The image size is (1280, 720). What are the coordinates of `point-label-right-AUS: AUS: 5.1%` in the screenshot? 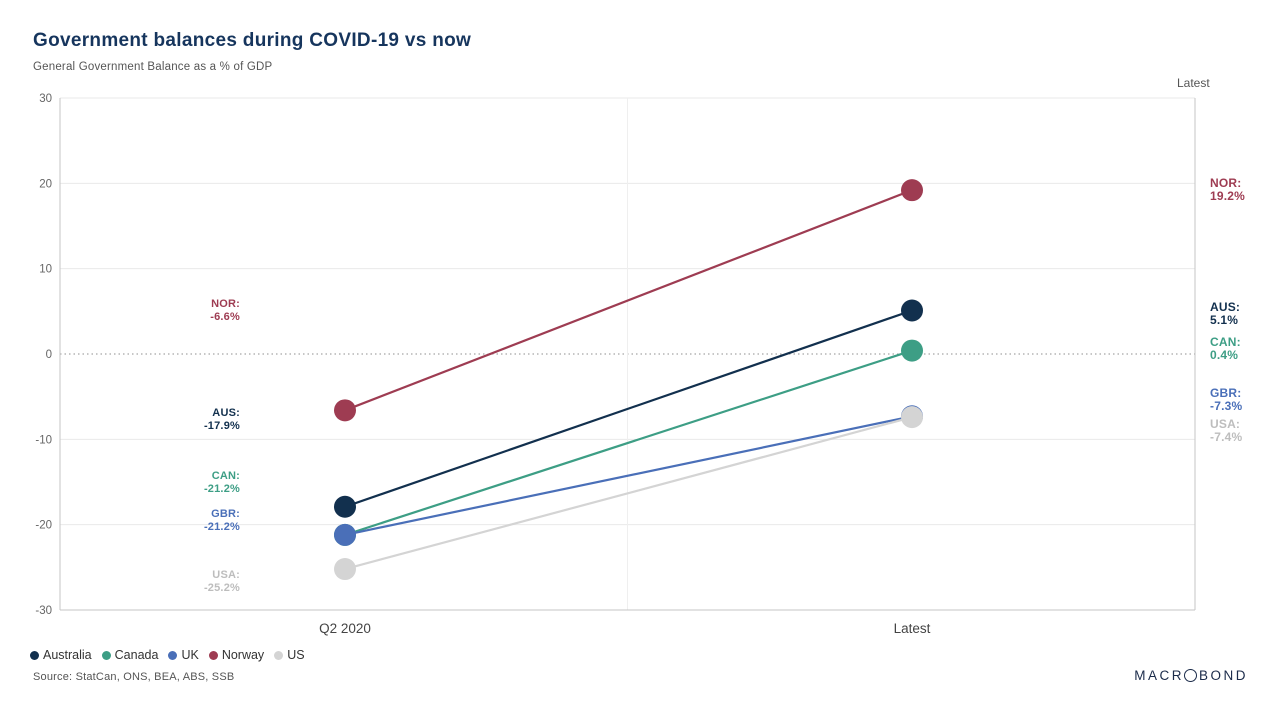 It's located at (1225, 313).